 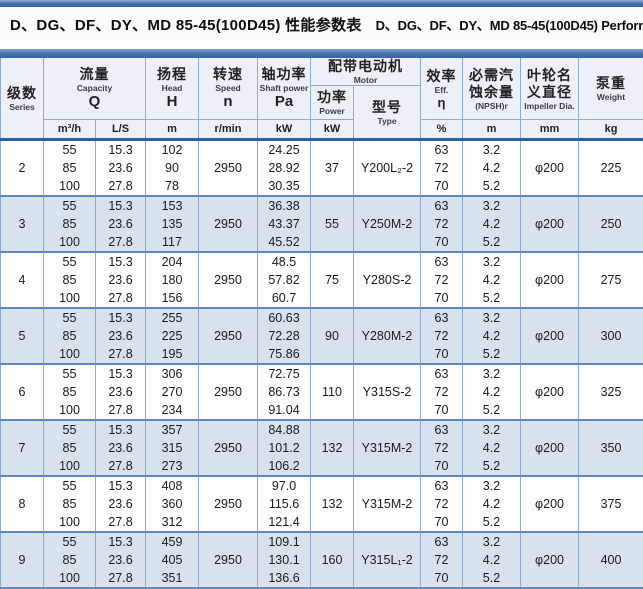 What do you see at coordinates (321, 3) in the screenshot?
I see `top-accent-bar` at bounding box center [321, 3].